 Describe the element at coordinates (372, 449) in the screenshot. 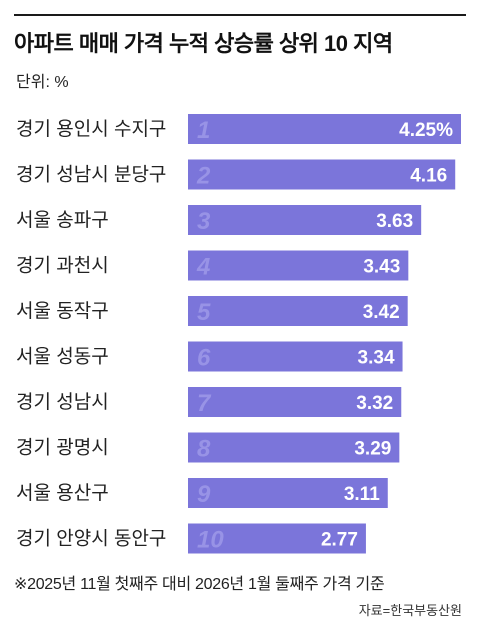

I see `value-label: 3.29` at that location.